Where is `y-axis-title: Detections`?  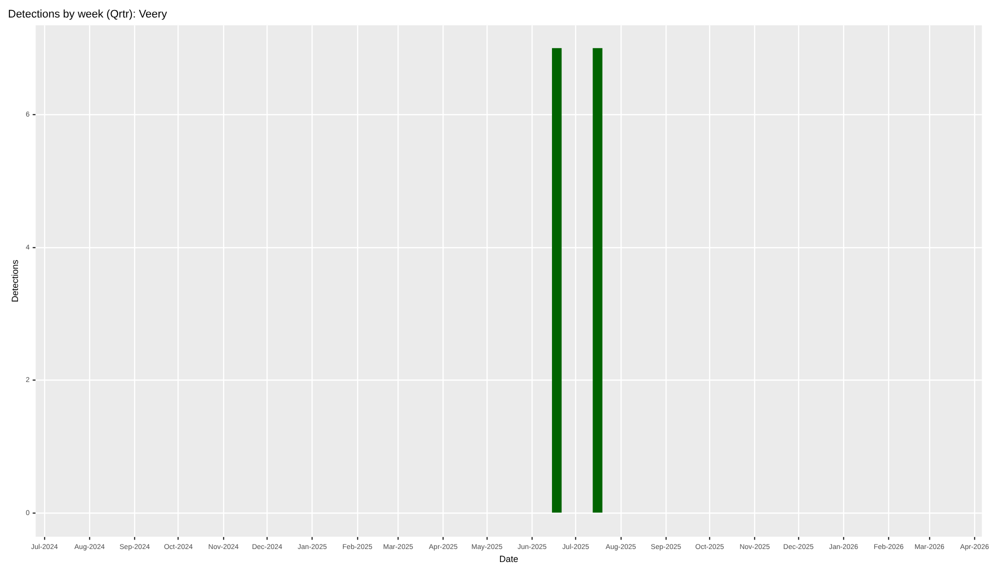 y-axis-title: Detections is located at coordinates (15, 280).